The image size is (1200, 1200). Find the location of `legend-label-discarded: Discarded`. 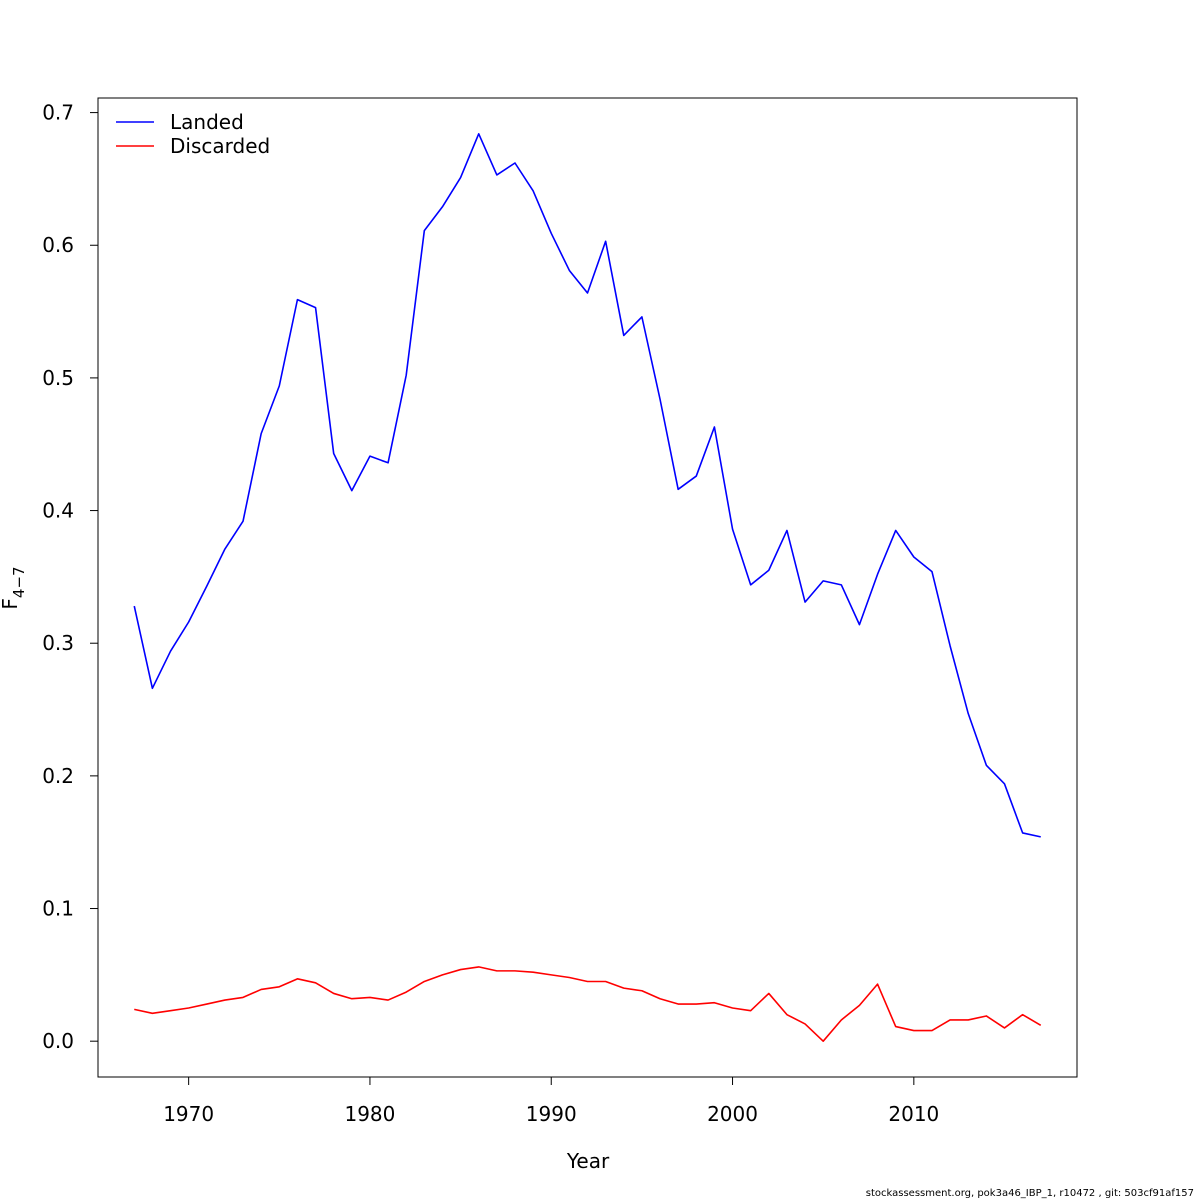

legend-label-discarded: Discarded is located at coordinates (220, 146).